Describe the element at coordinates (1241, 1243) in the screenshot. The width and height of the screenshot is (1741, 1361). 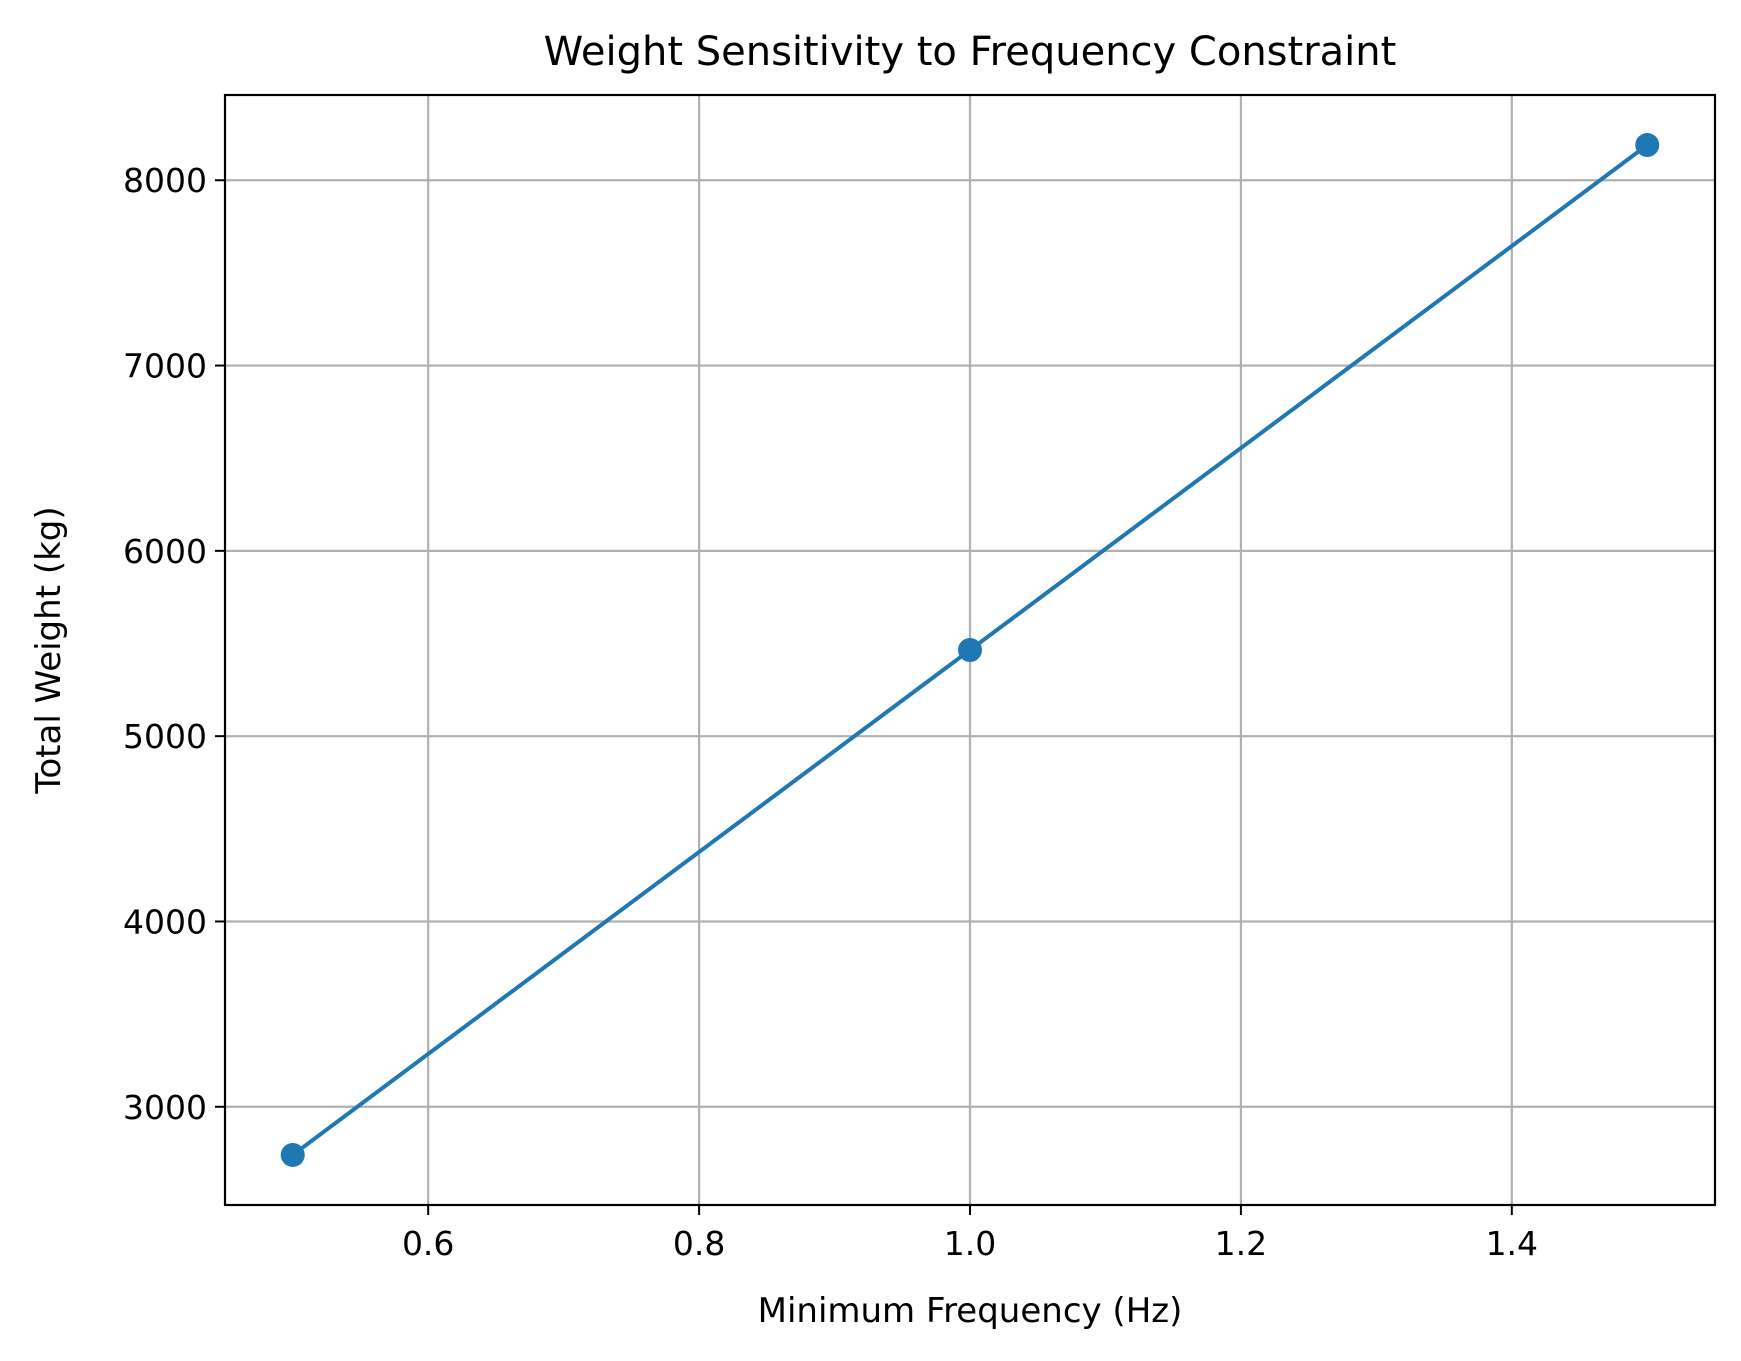
I see `x-tick-label: 1.2` at that location.